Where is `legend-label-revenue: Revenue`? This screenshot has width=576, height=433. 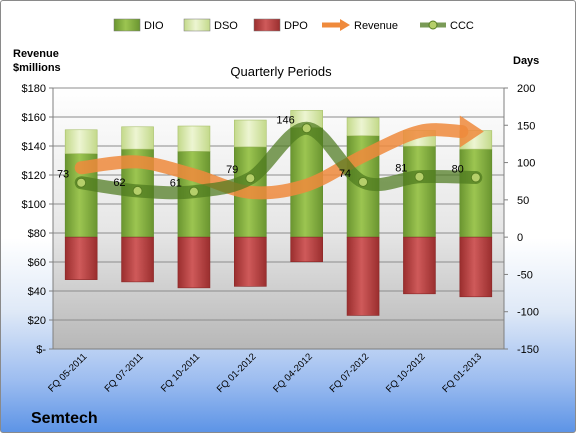 legend-label-revenue: Revenue is located at coordinates (376, 26).